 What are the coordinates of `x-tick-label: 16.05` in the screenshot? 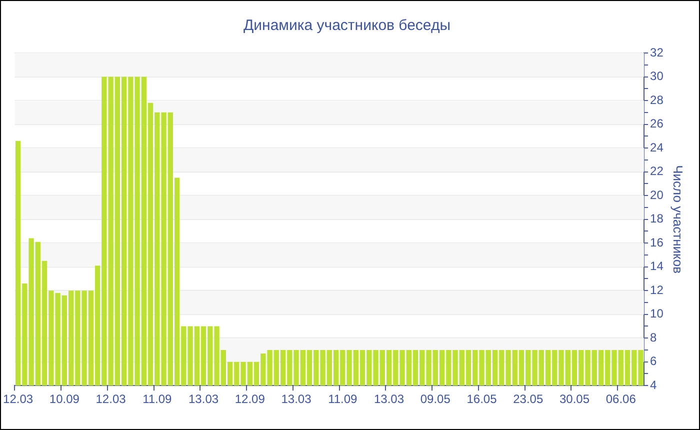 It's located at (482, 399).